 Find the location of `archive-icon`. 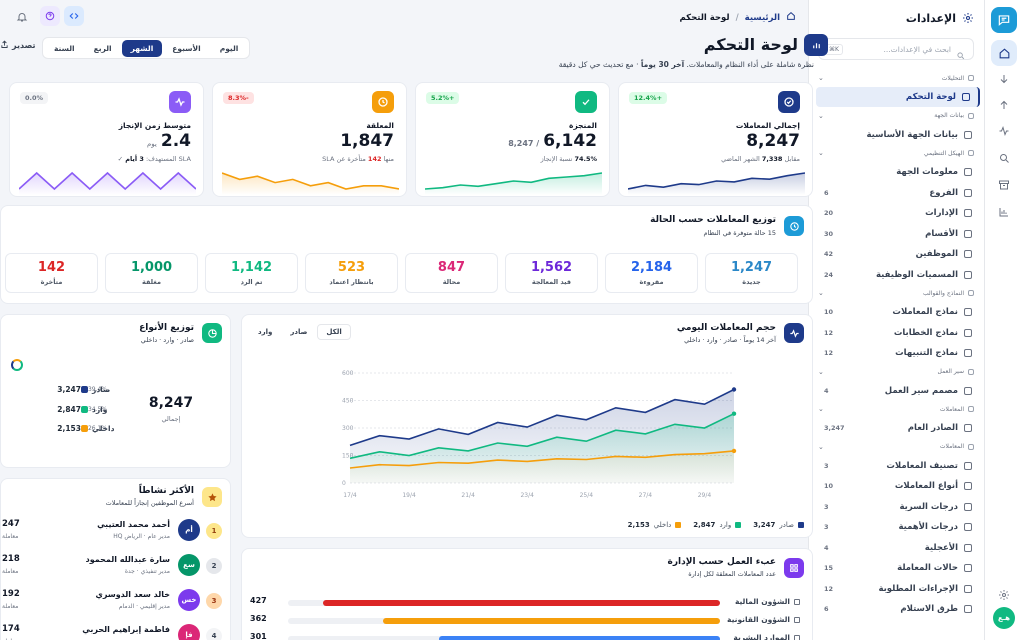

archive-icon is located at coordinates (1004, 185).